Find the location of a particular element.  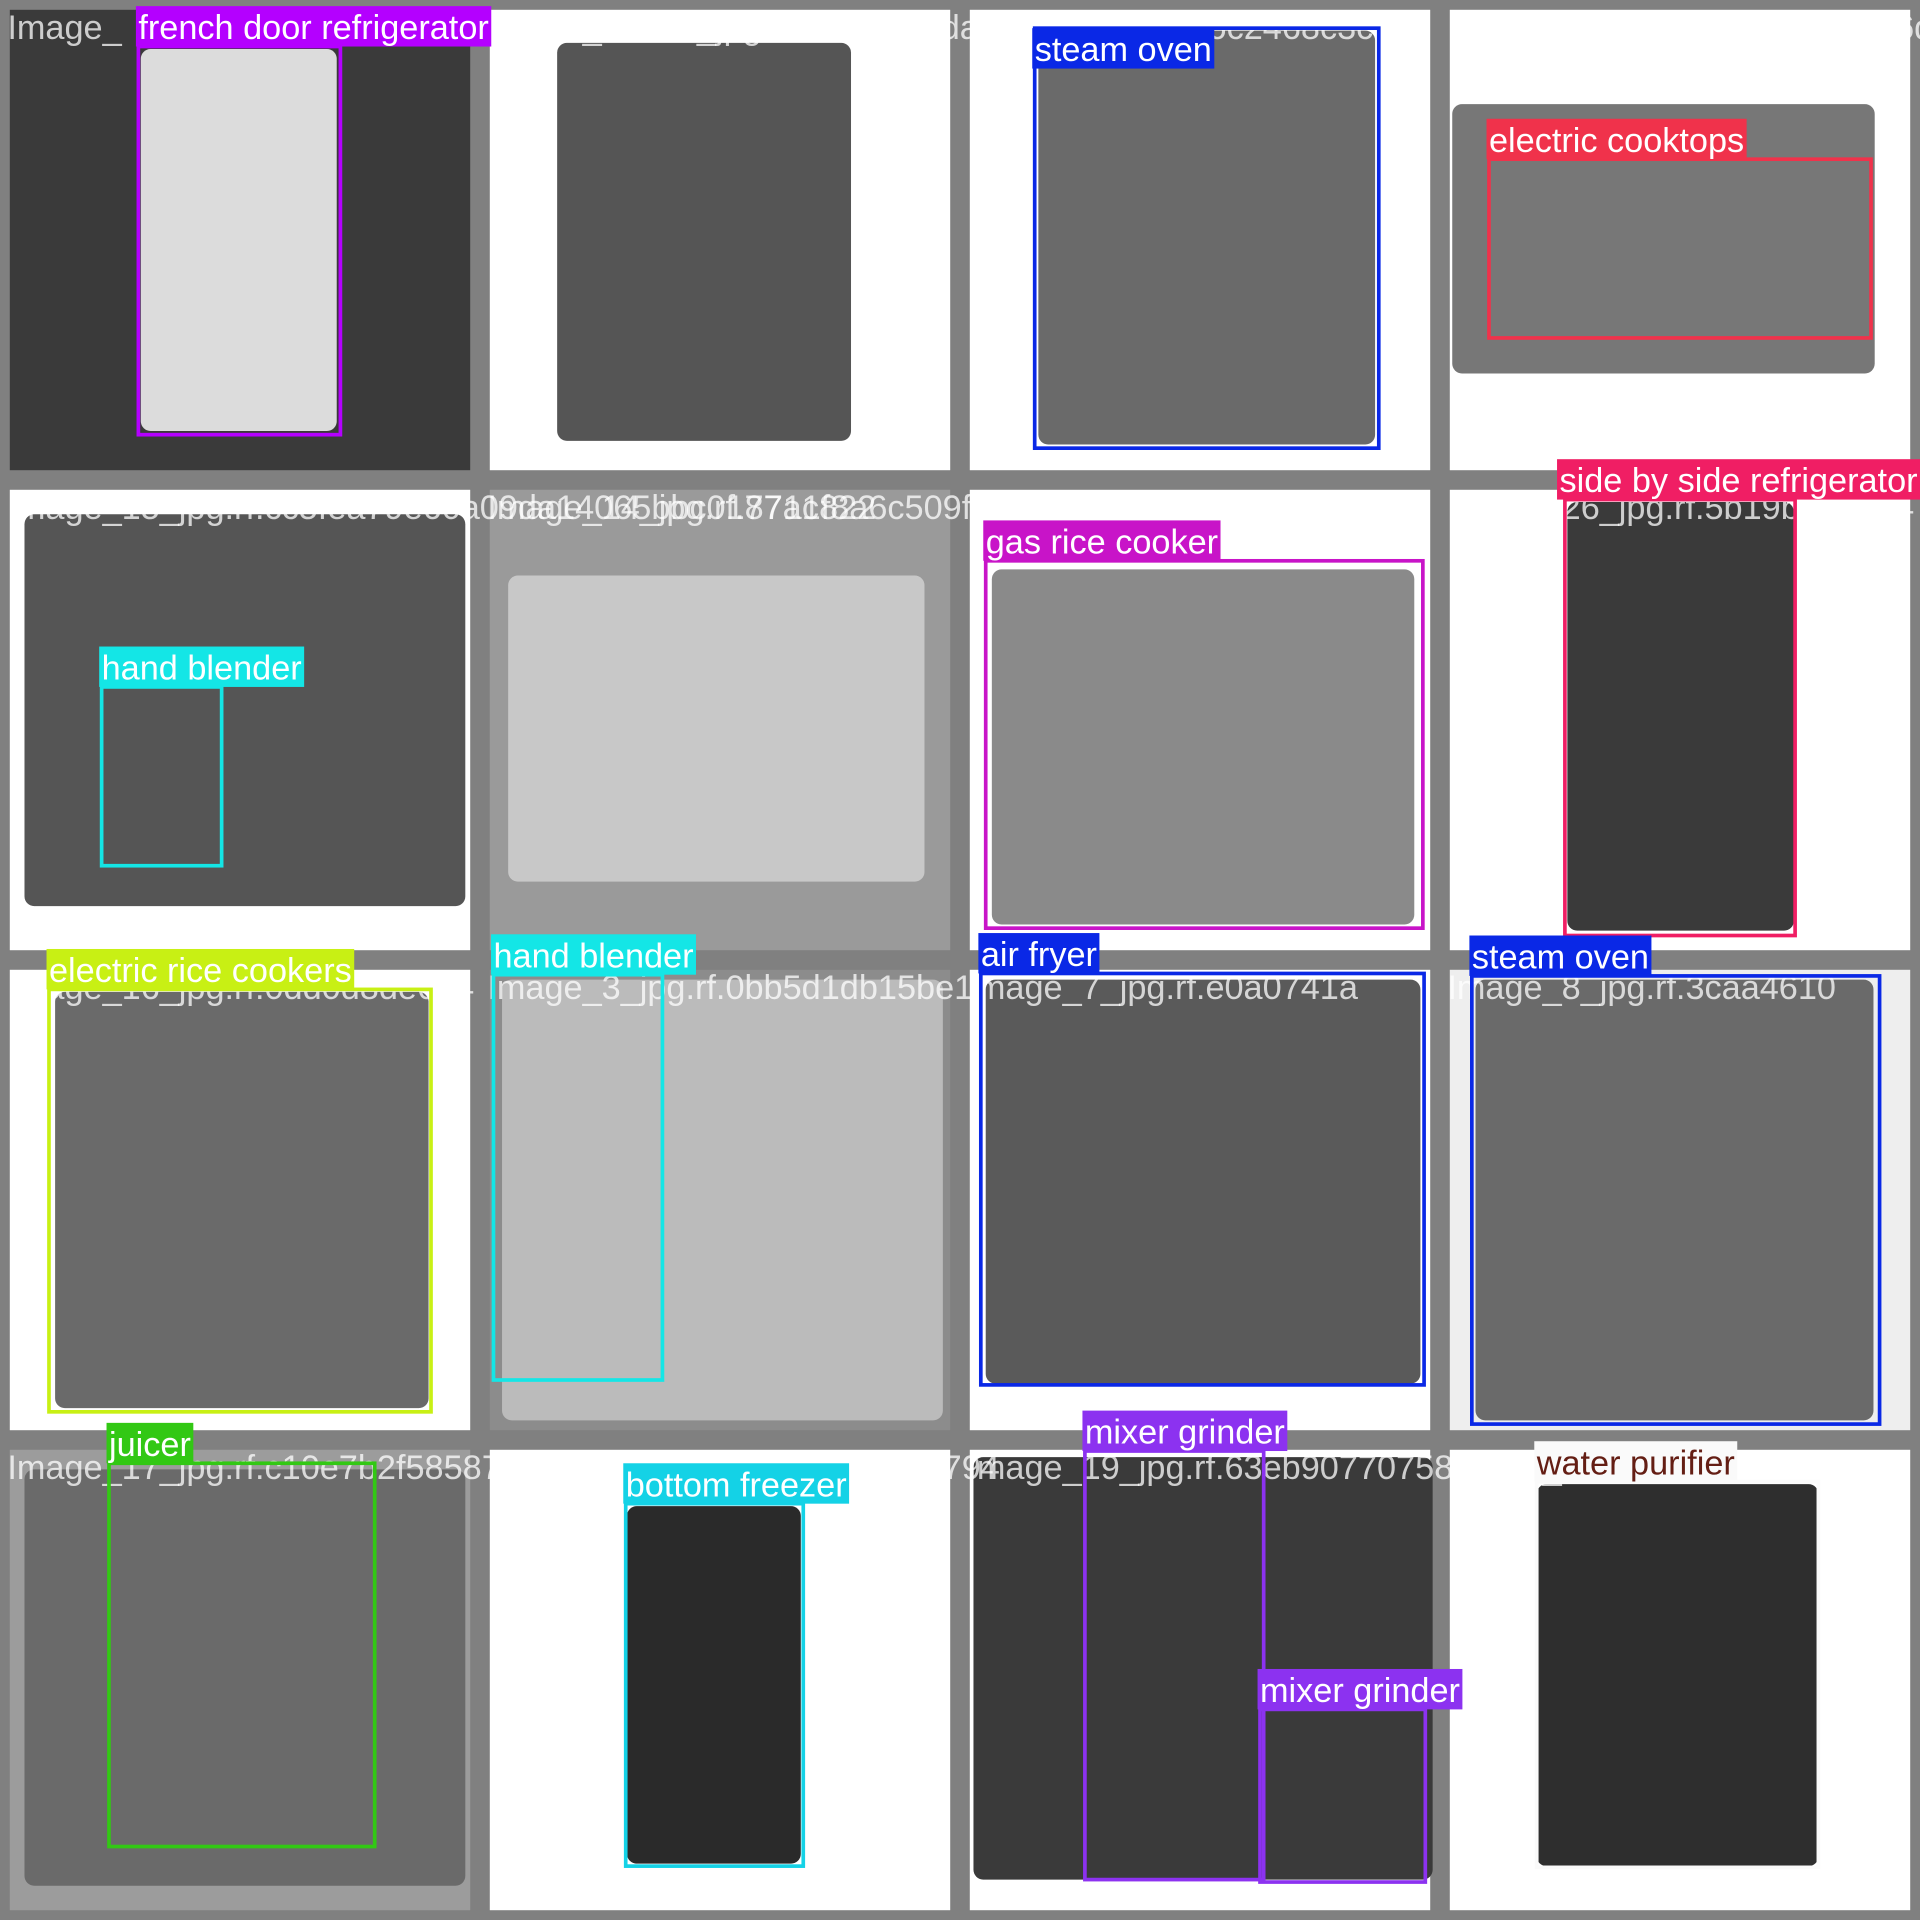

filename: Image_19_jpg.rf.63eb907707583 is located at coordinates (1219, 1468).